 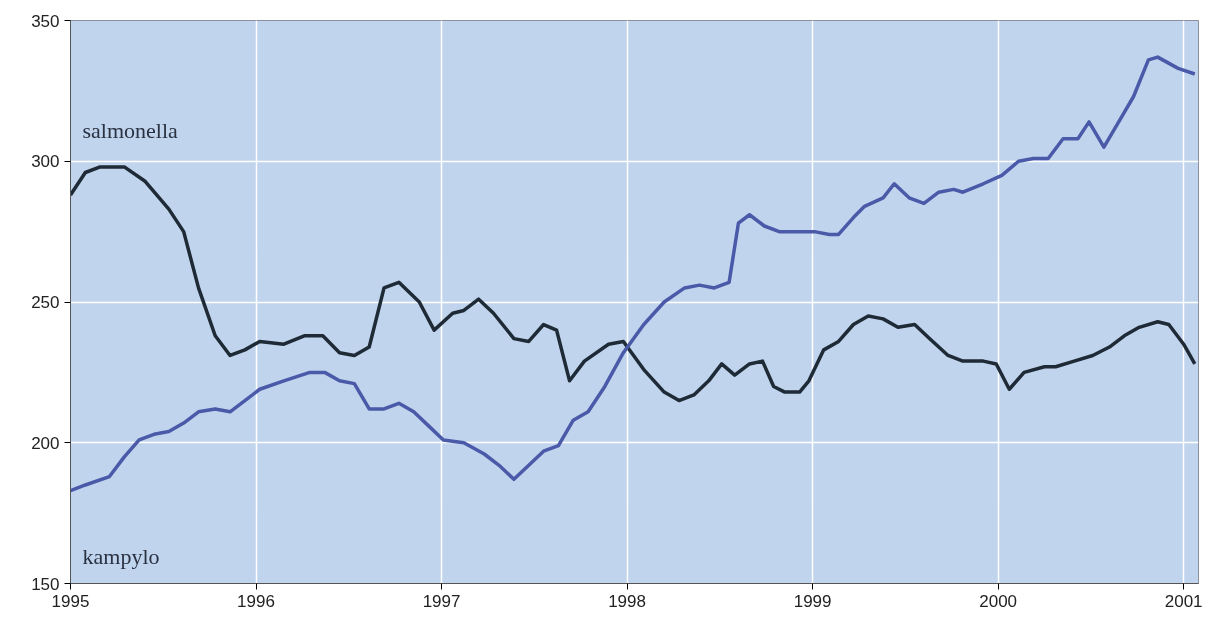 What do you see at coordinates (256, 601) in the screenshot?
I see `x-tick-label: 1996` at bounding box center [256, 601].